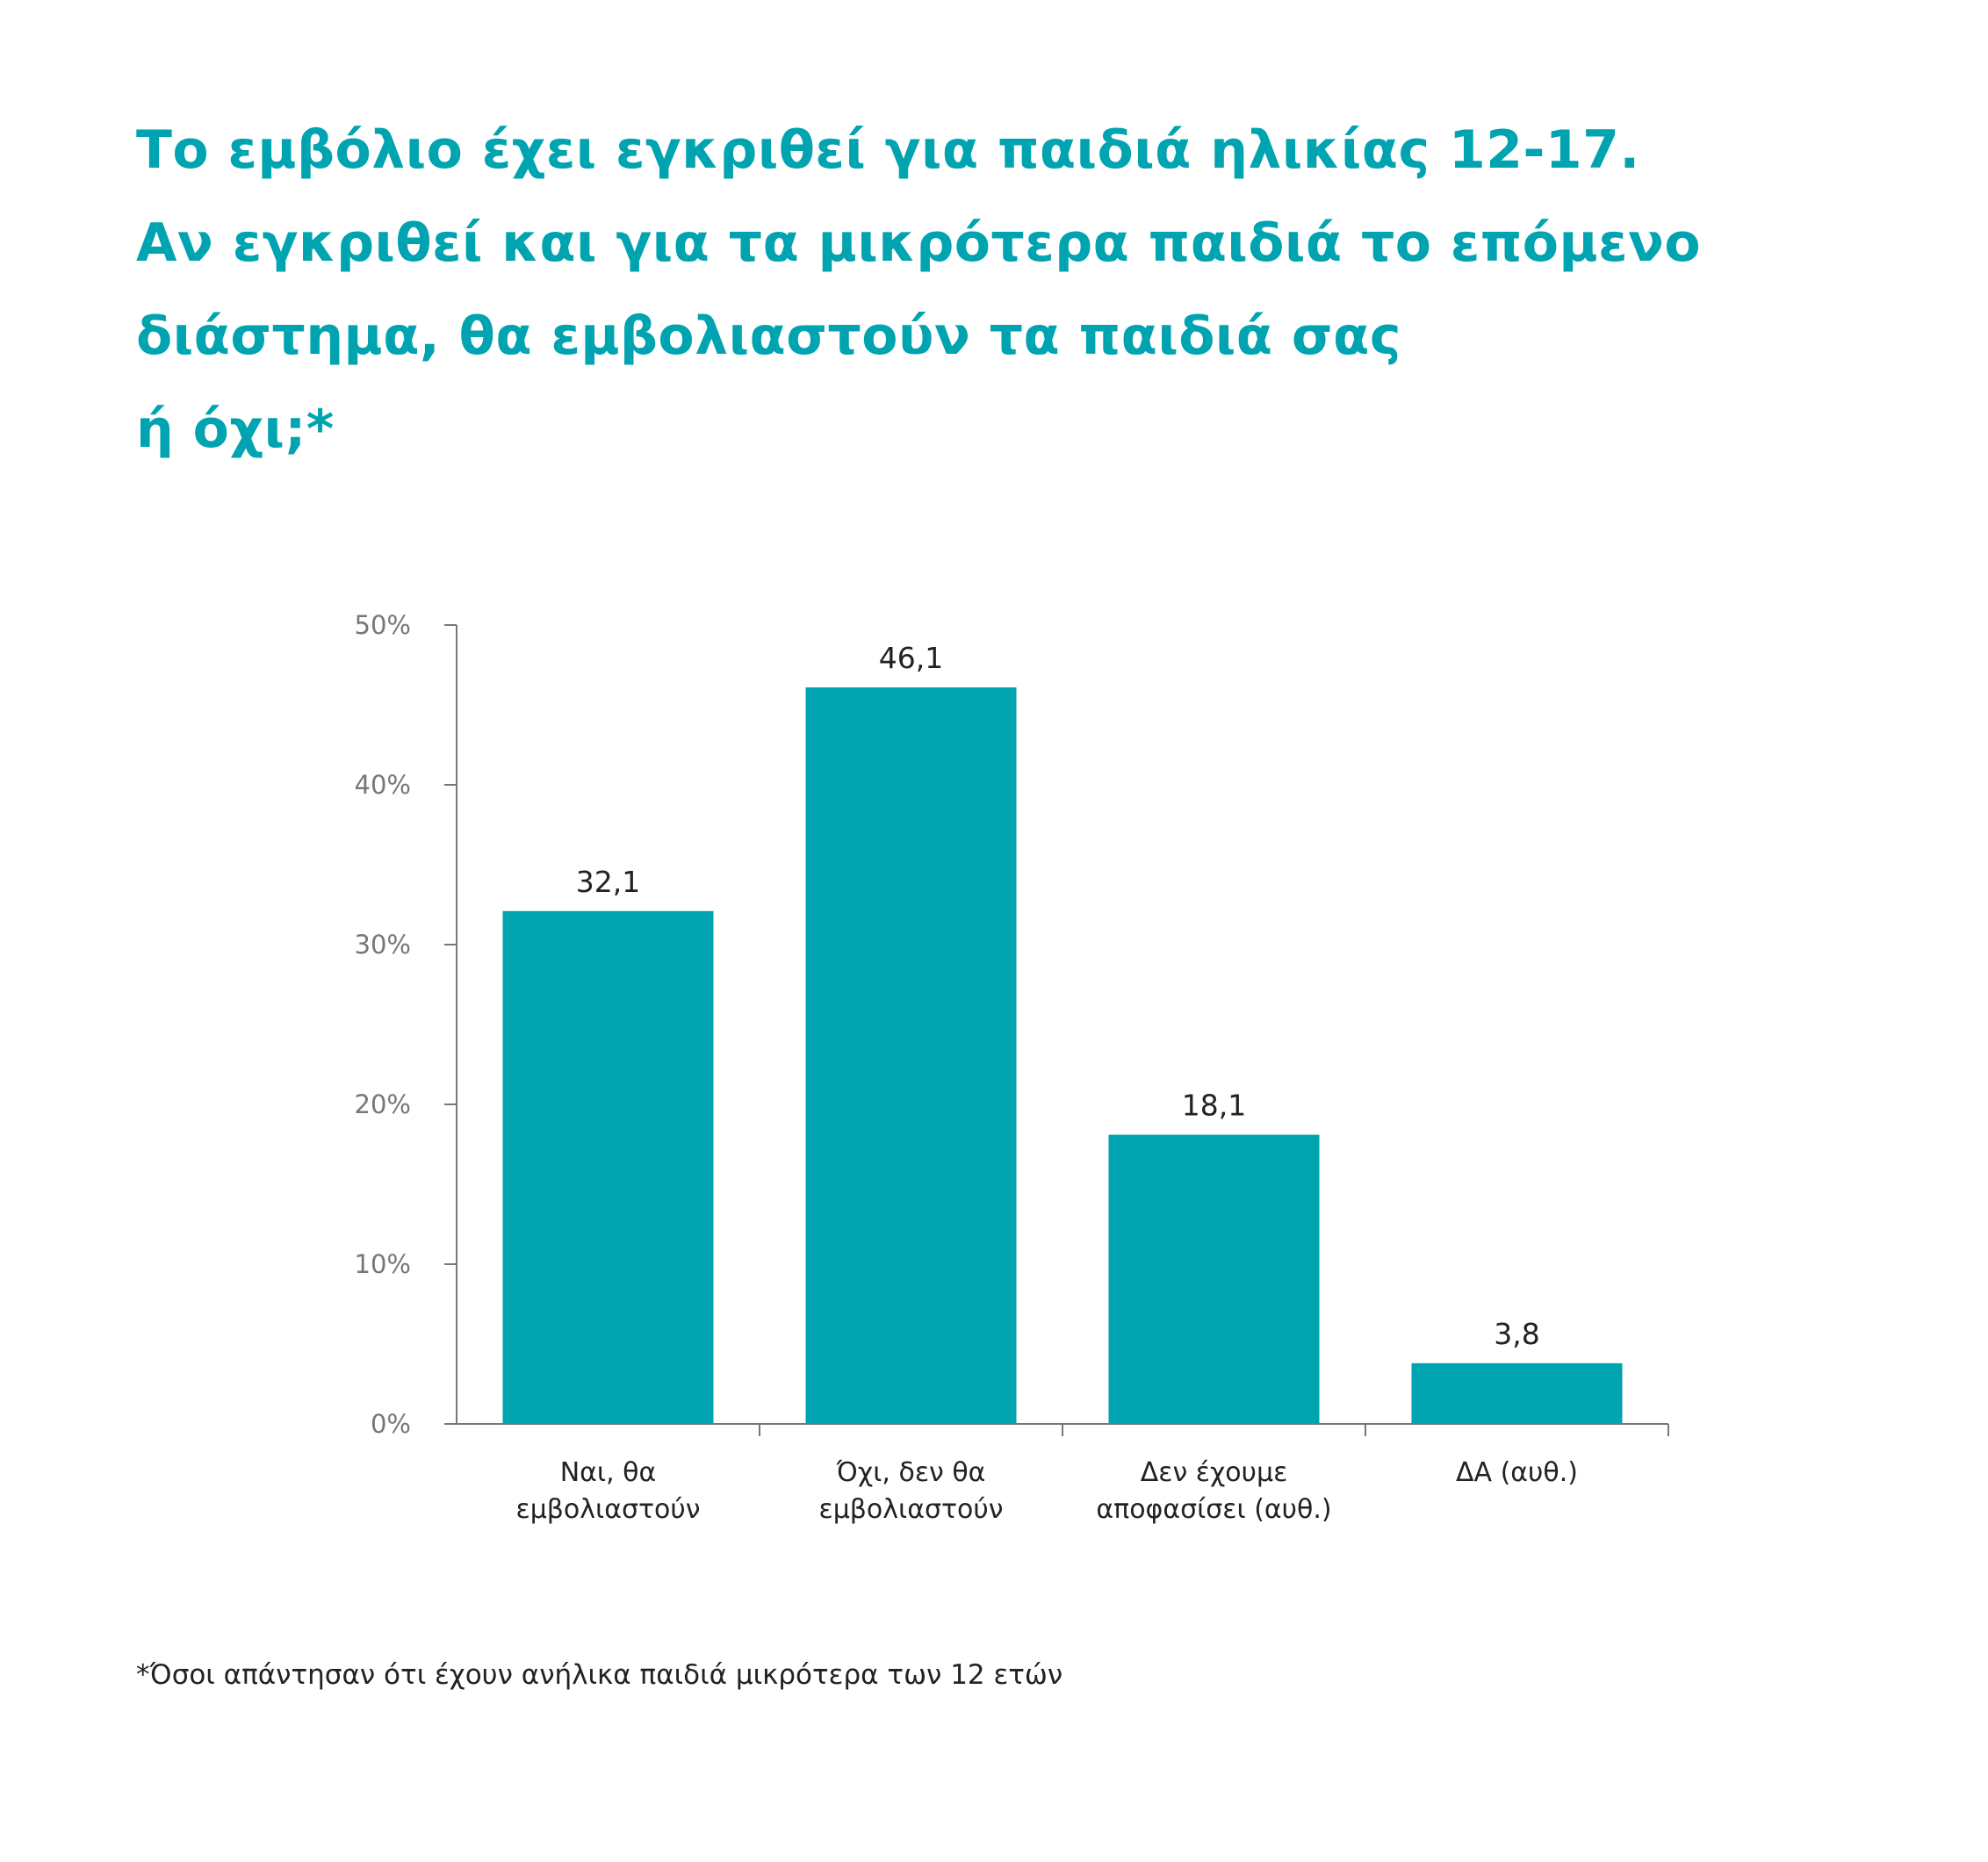 The width and height of the screenshot is (1988, 1862). What do you see at coordinates (391, 1424) in the screenshot?
I see `y-tick-label: 0%` at bounding box center [391, 1424].